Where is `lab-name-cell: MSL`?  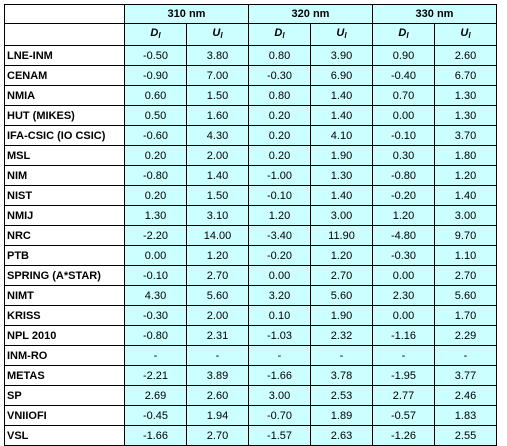
lab-name-cell: MSL is located at coordinates (64, 155).